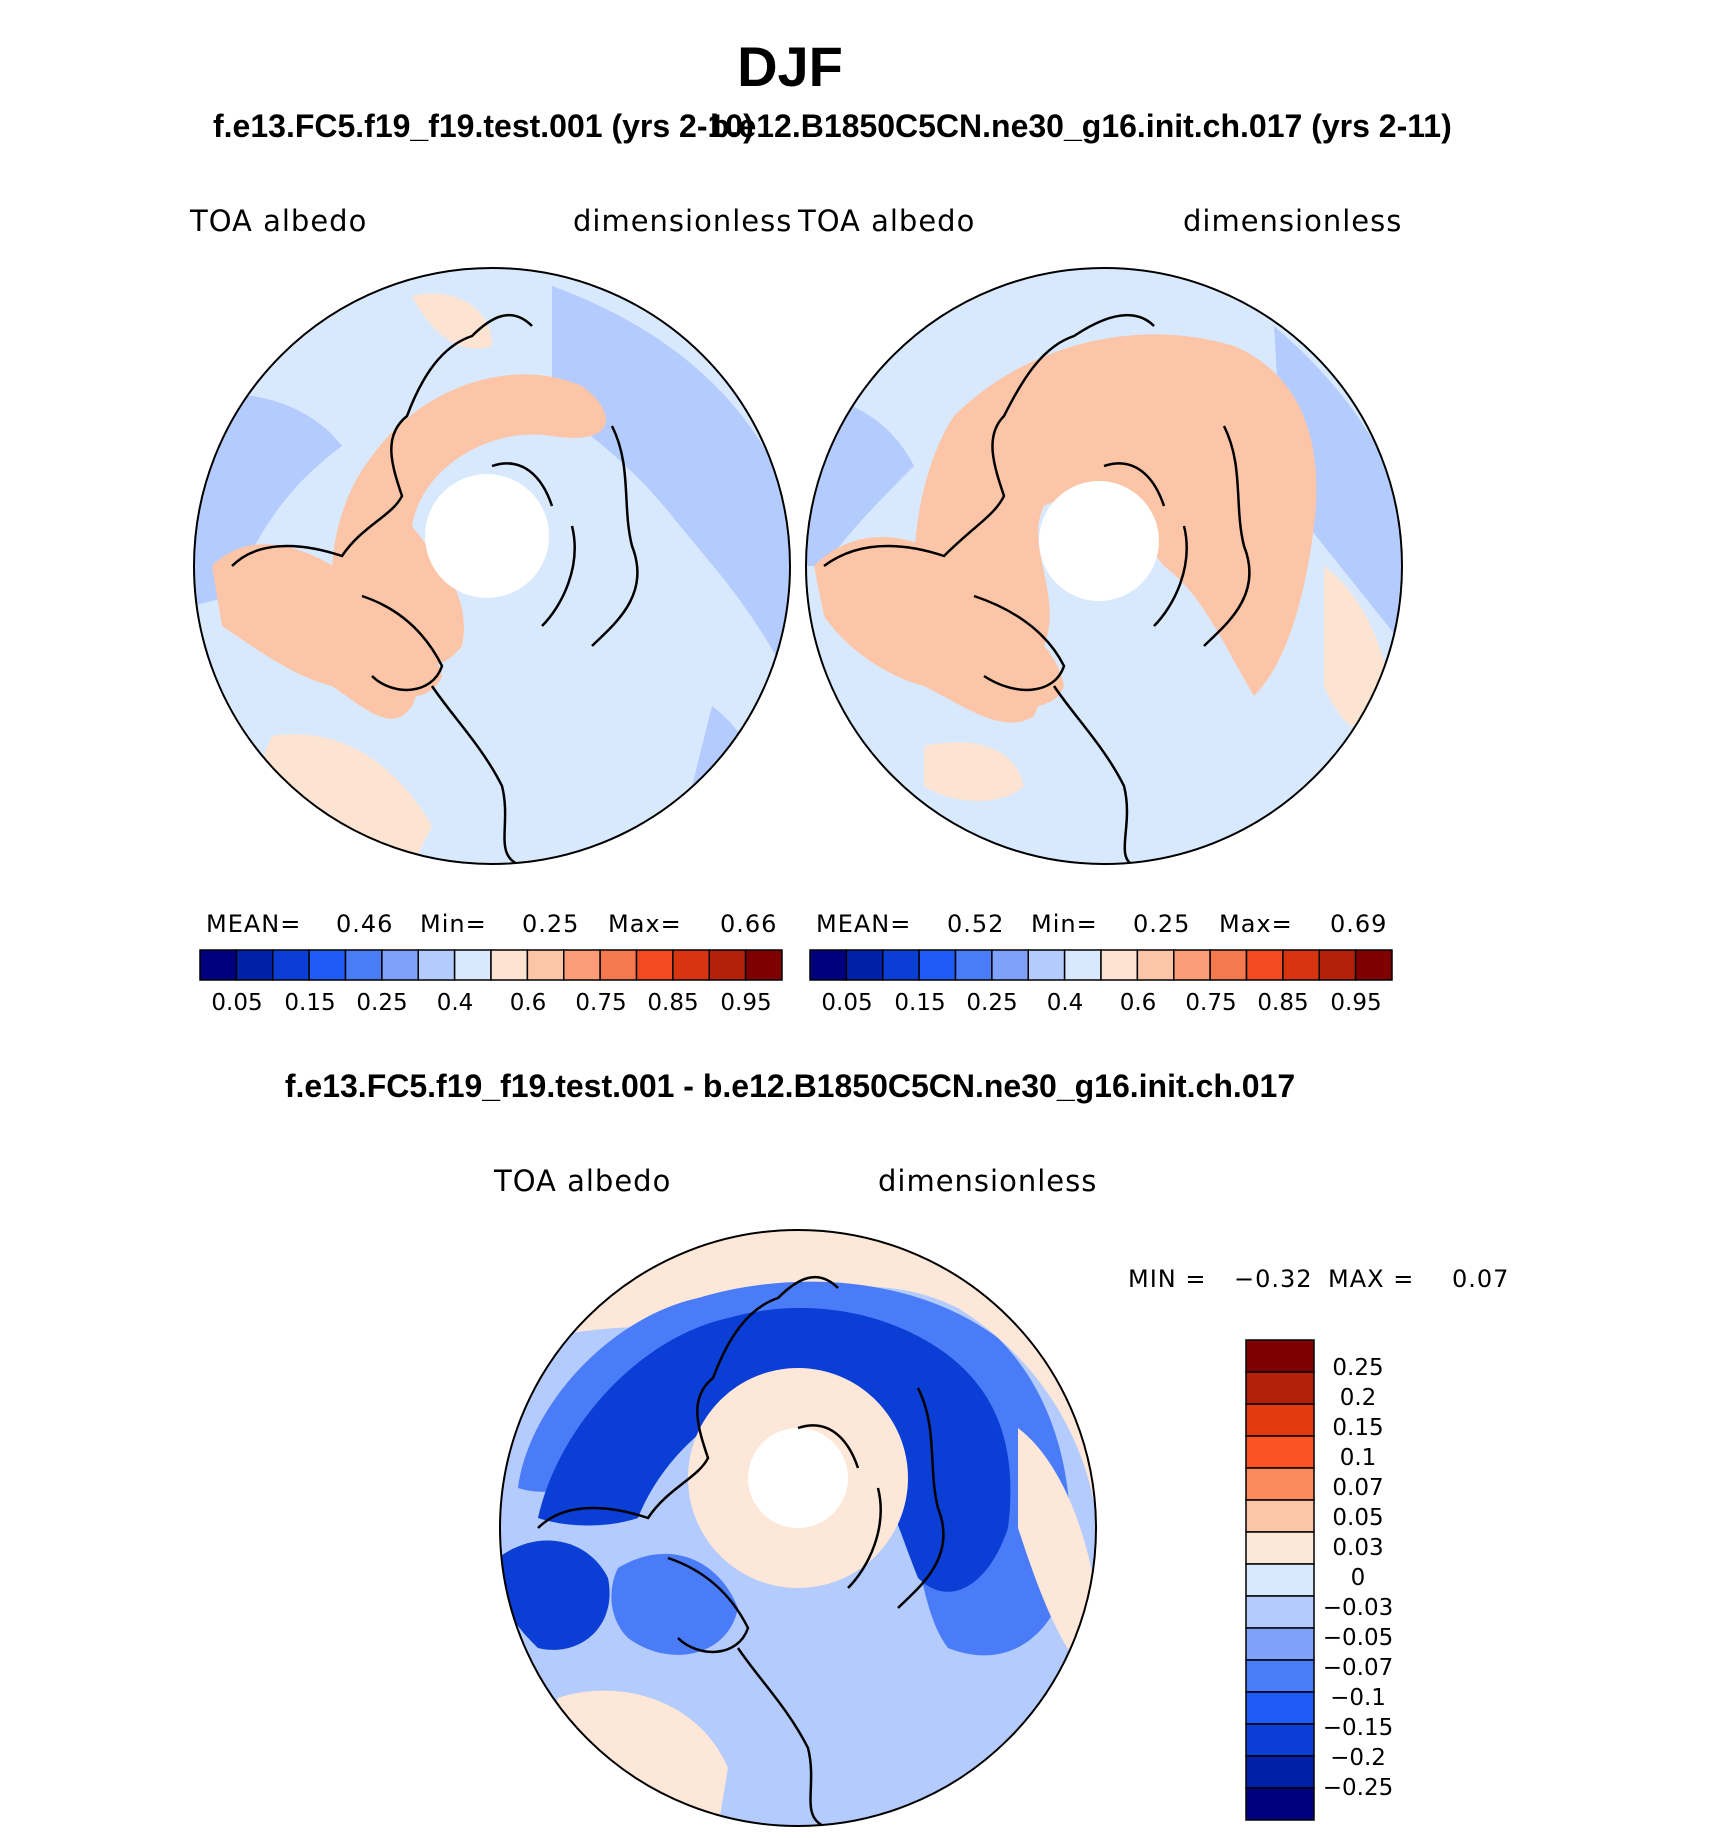  I want to click on diff-max-label: MAX =, so click(1371, 1279).